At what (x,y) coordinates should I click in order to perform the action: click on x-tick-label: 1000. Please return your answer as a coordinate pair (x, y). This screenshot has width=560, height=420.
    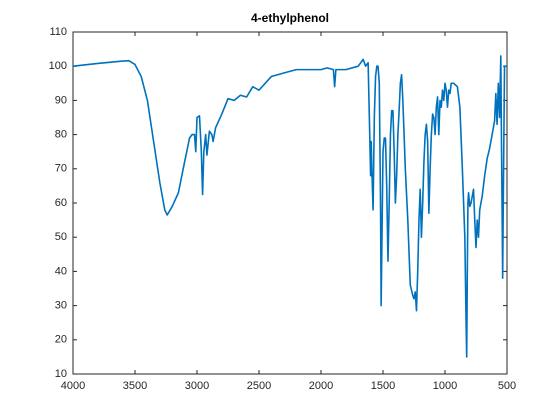
    Looking at the image, I should click on (445, 386).